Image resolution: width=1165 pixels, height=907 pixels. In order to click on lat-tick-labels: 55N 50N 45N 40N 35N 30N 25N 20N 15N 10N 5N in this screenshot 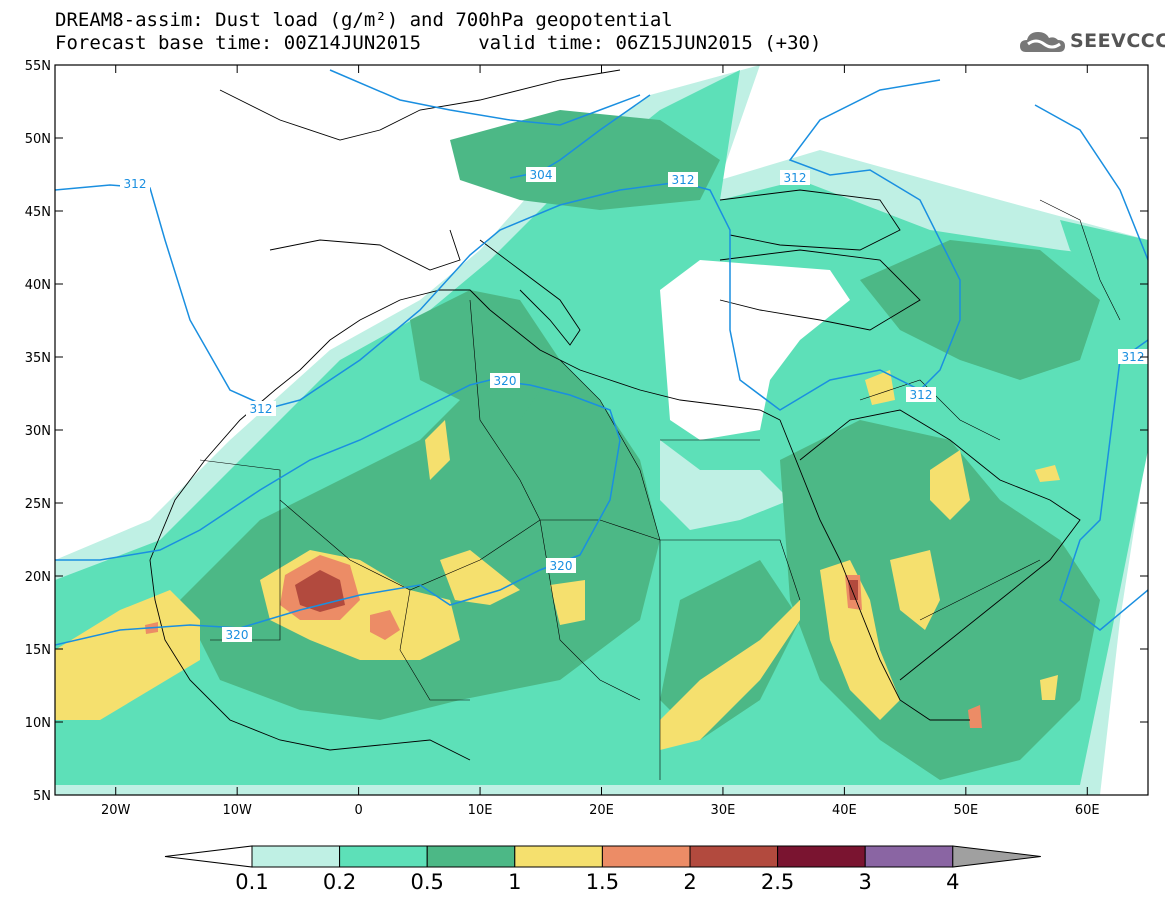, I will do `click(38, 431)`.